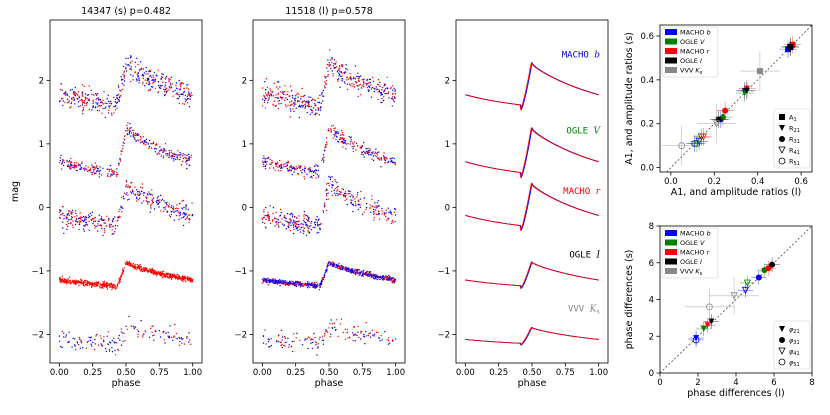 The width and height of the screenshot is (830, 415). Describe the element at coordinates (797, 131) in the screenshot. I see `legend-marker-subscript: 21` at that location.